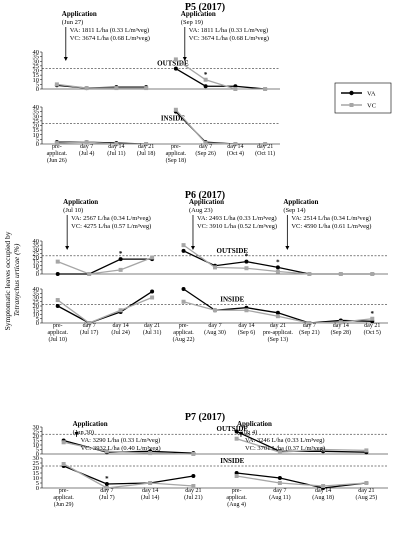 This screenshot has width=411, height=550. What do you see at coordinates (247, 432) in the screenshot?
I see `application-date: (Aug 4)` at bounding box center [247, 432].